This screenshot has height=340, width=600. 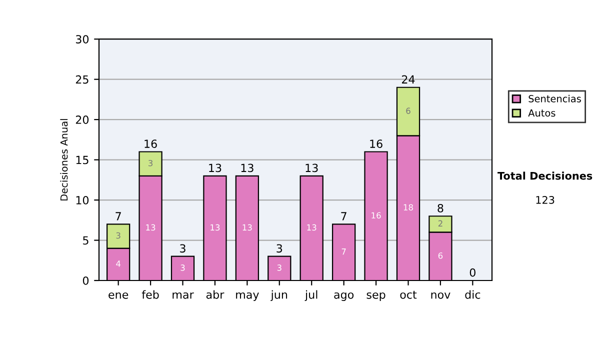 I want to click on x-tick-label: oct, so click(x=408, y=294).